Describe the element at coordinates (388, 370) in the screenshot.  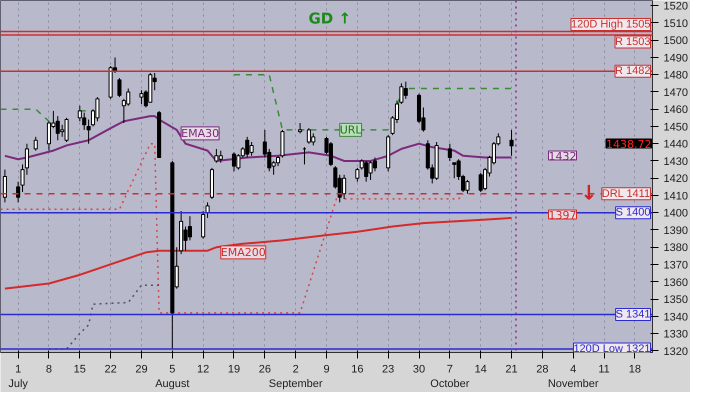
I see `x-tick-label: 23` at that location.